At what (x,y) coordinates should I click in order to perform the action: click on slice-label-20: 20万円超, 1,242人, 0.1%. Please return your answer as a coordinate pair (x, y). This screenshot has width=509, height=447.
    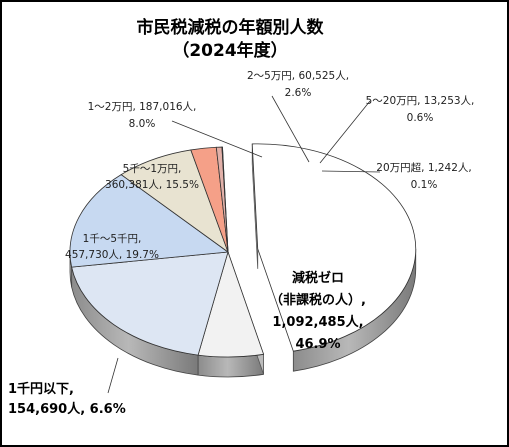
    Looking at the image, I should click on (423, 176).